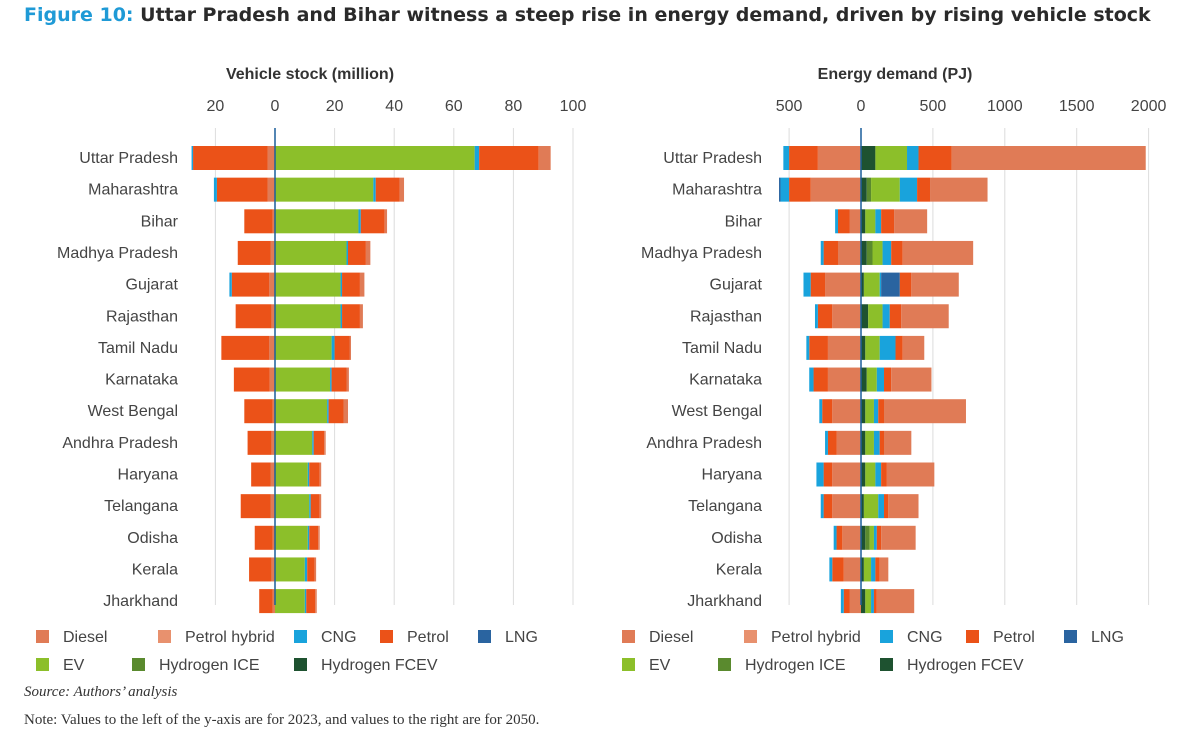 The height and width of the screenshot is (738, 1200). What do you see at coordinates (273, 411) in the screenshot?
I see `chart1-bar-2023-west-bengal-diesel` at bounding box center [273, 411].